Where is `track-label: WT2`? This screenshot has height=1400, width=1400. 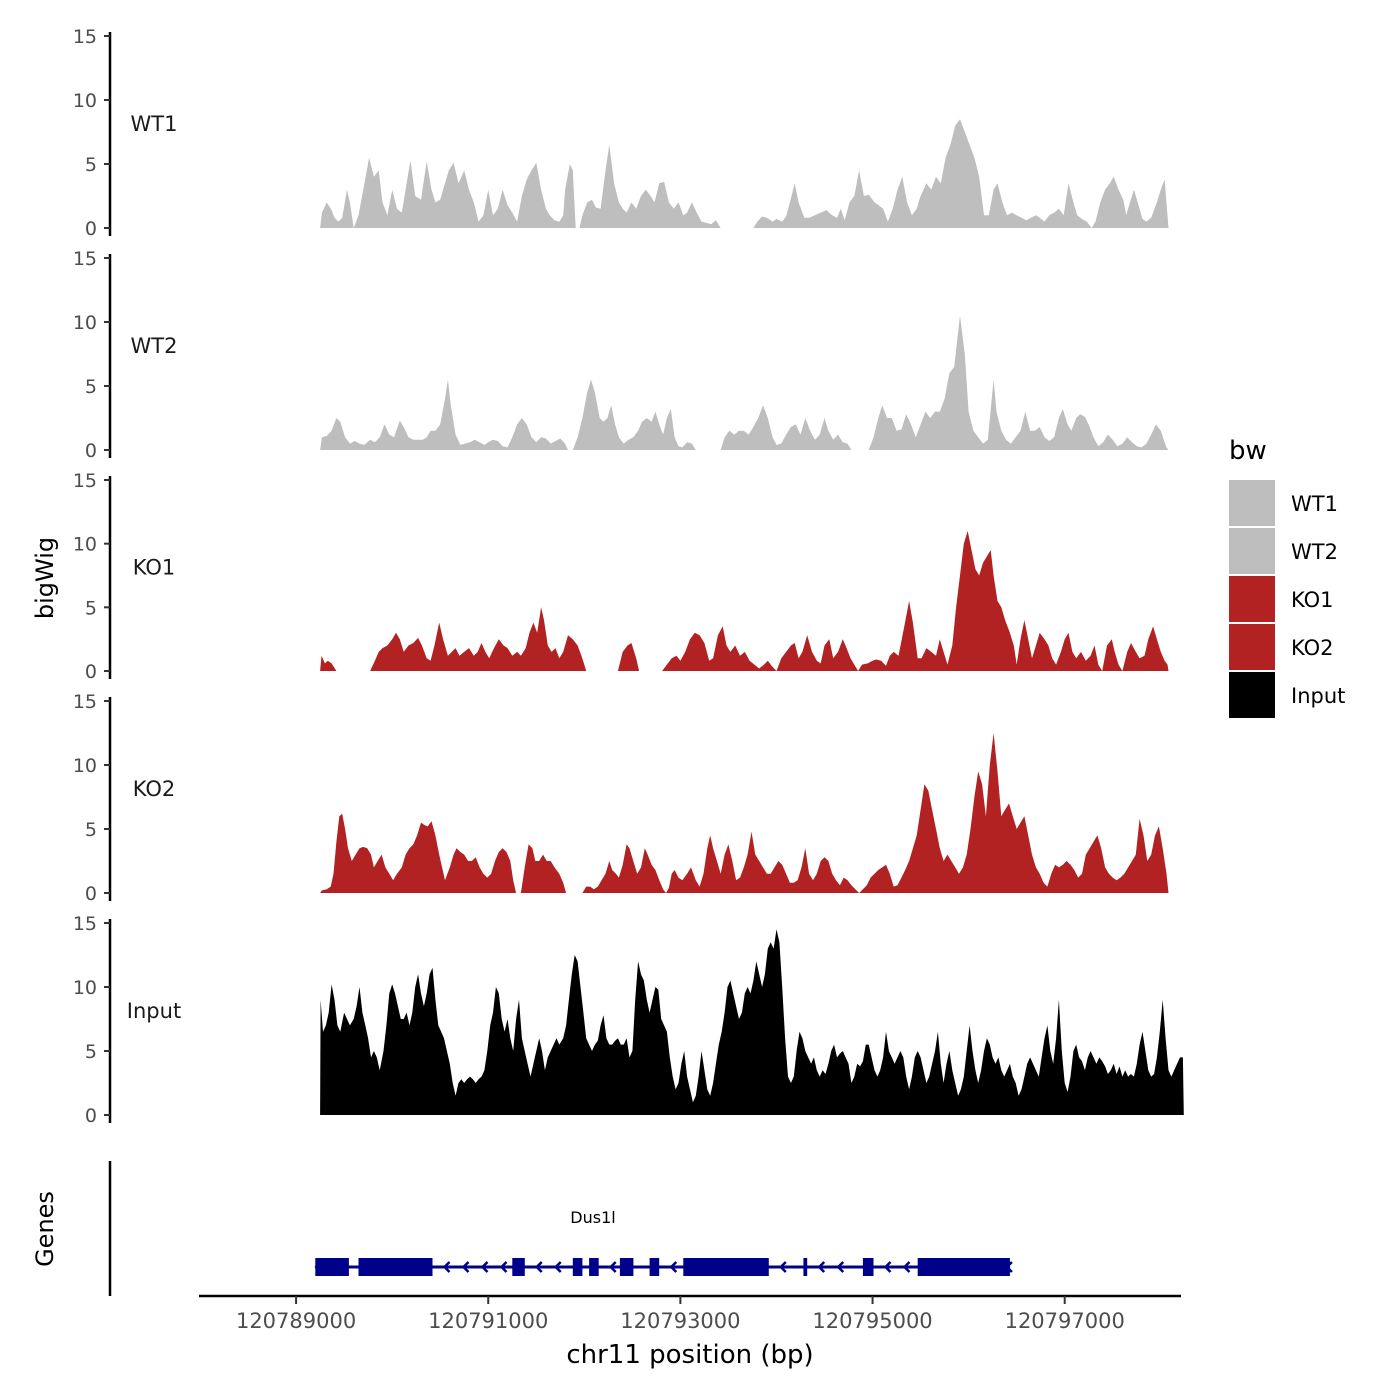
track-label: WT2 is located at coordinates (154, 346).